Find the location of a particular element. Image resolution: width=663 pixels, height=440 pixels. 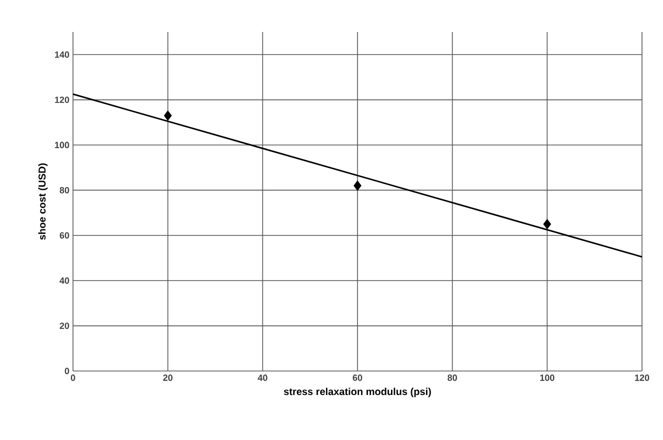

y-tick-label: 140 is located at coordinates (62, 54).